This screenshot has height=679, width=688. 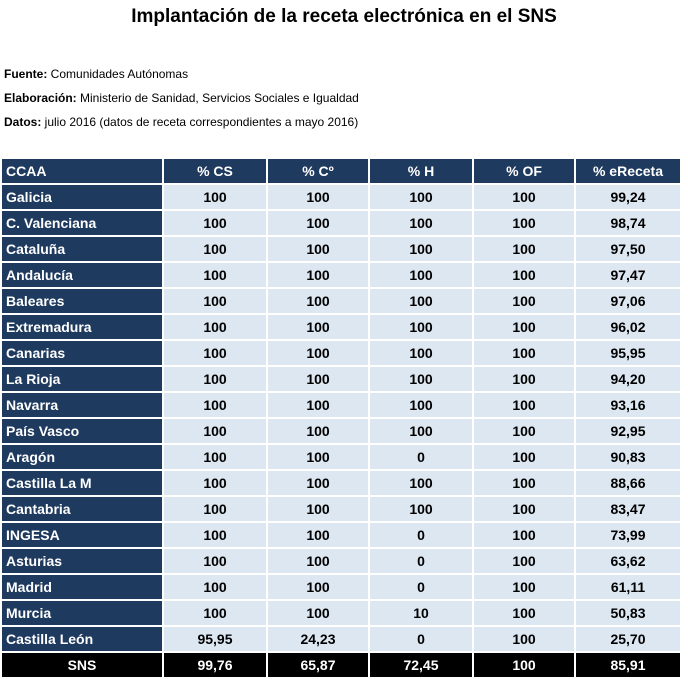 What do you see at coordinates (82, 249) in the screenshot?
I see `region-name: Cataluña` at bounding box center [82, 249].